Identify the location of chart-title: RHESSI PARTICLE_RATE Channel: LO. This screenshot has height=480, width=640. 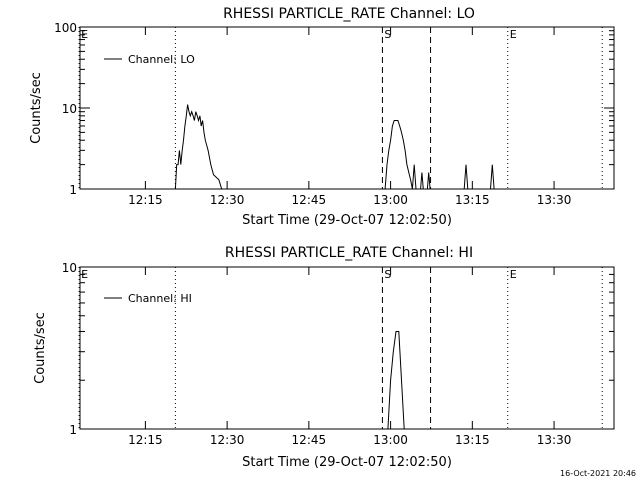
(349, 14).